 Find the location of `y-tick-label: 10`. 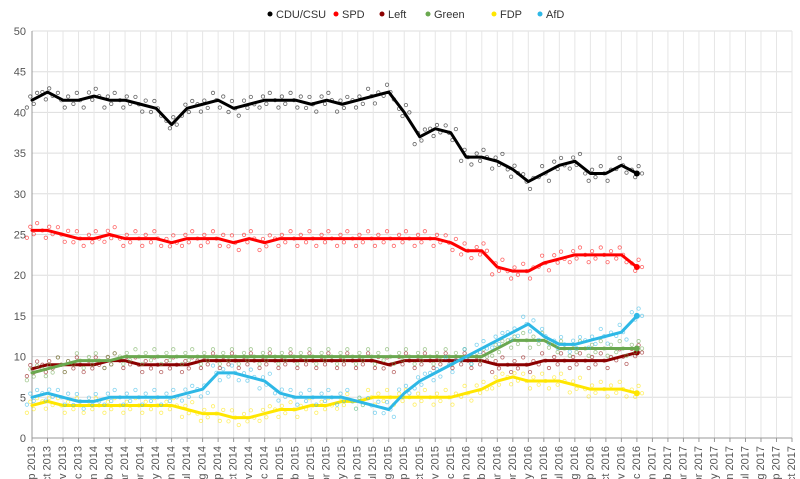

y-tick-label: 10 is located at coordinates (20, 358).